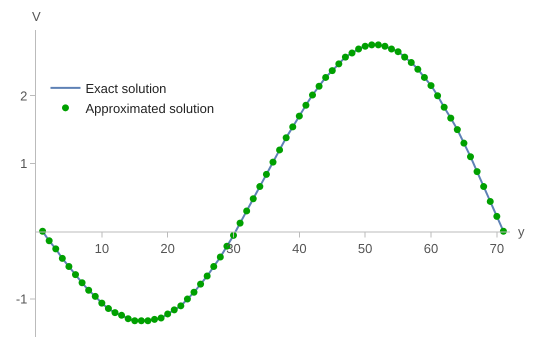  What do you see at coordinates (233, 248) in the screenshot?
I see `x-tick-label: 30` at bounding box center [233, 248].